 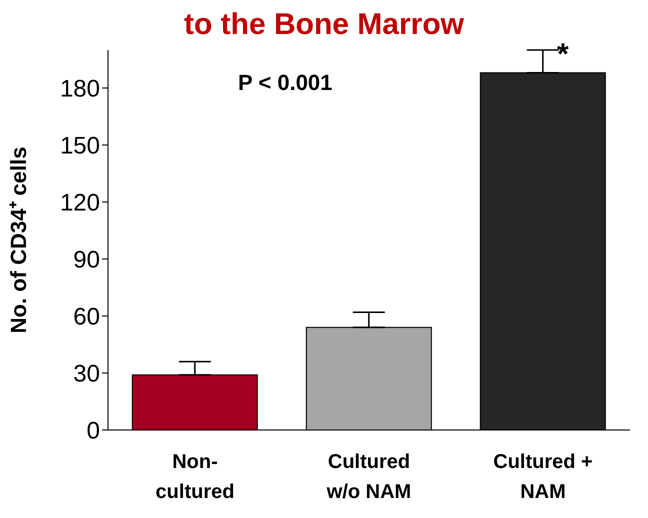 What do you see at coordinates (285, 83) in the screenshot?
I see `annotation: P < 0.001` at bounding box center [285, 83].